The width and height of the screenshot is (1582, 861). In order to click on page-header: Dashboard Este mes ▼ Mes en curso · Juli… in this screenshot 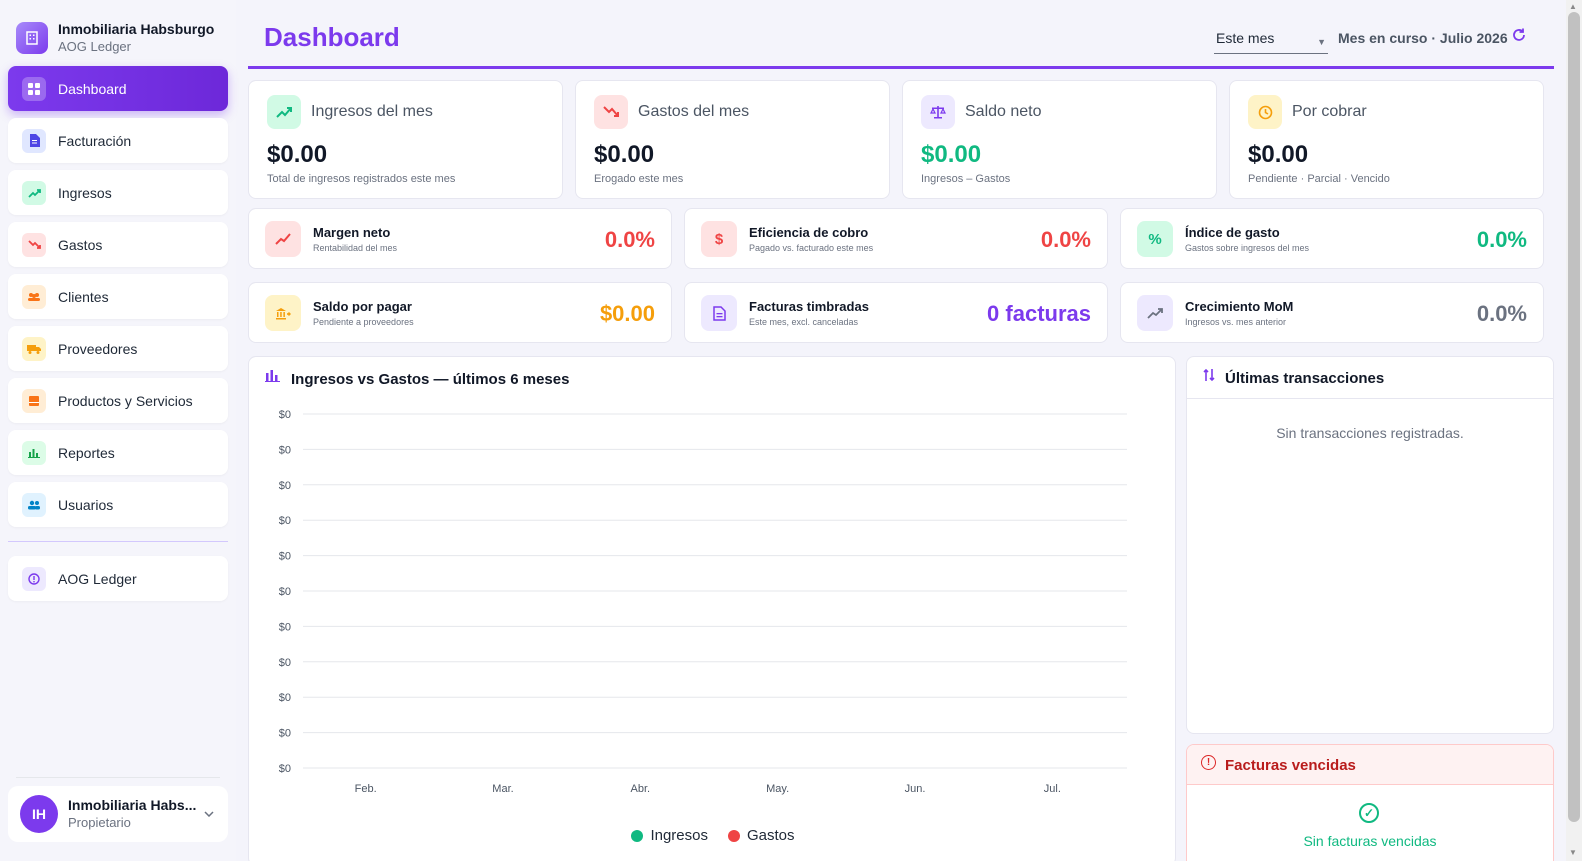, I will do `click(901, 34)`.